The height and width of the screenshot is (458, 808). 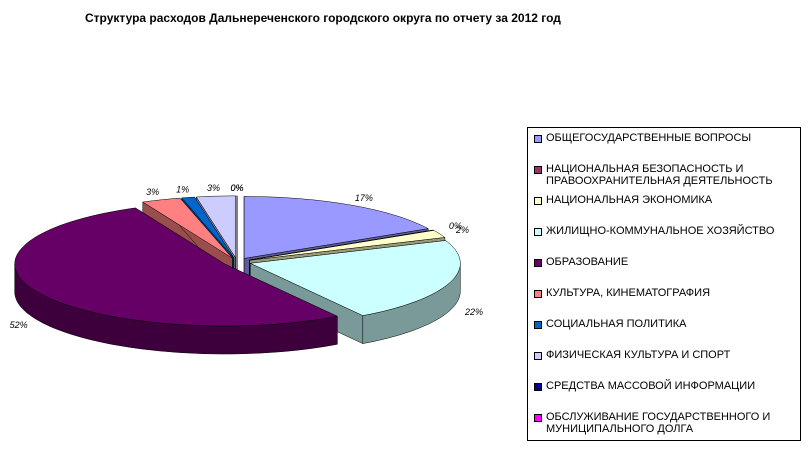 What do you see at coordinates (473, 312) in the screenshot?
I see `value-label: 22%` at bounding box center [473, 312].